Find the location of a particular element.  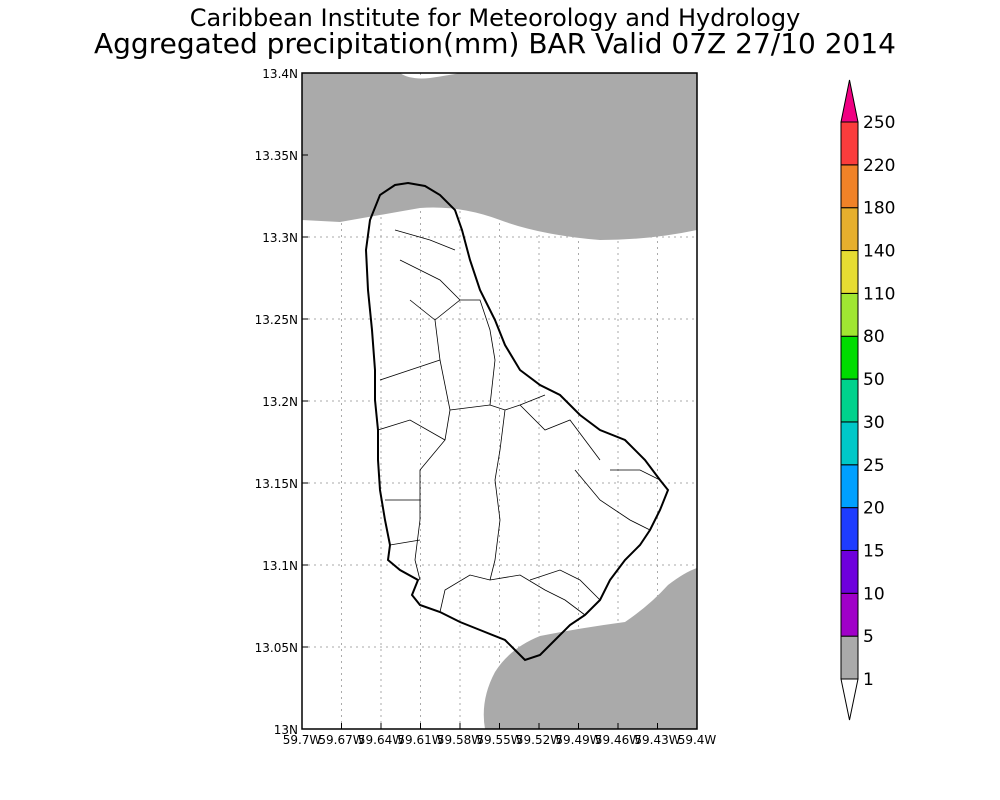

colorbar-under-arrow is located at coordinates (849, 699).